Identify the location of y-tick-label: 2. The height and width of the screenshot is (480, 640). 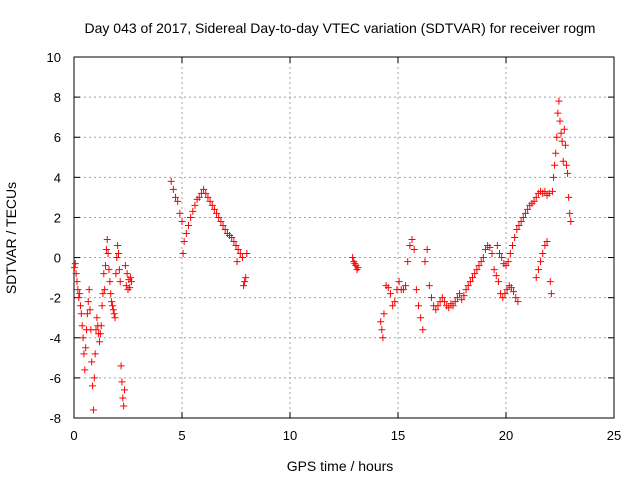
(57, 217).